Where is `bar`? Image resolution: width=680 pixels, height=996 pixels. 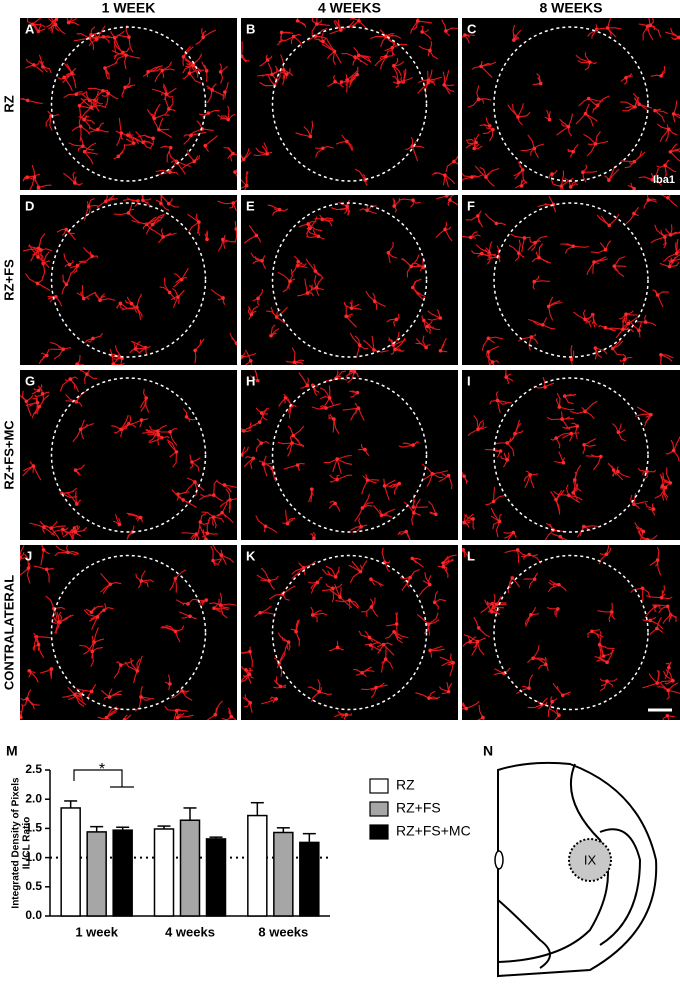
bar is located at coordinates (96, 874).